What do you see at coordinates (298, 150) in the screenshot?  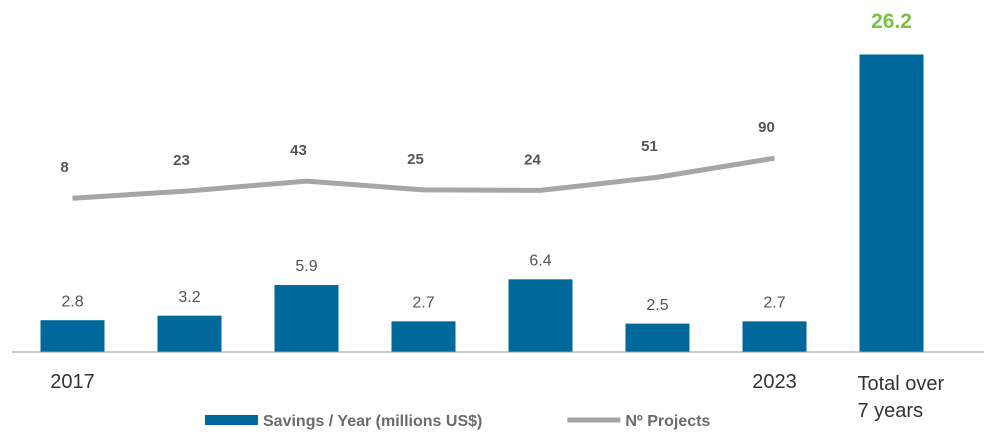 I see `line-value-label: 43` at bounding box center [298, 150].